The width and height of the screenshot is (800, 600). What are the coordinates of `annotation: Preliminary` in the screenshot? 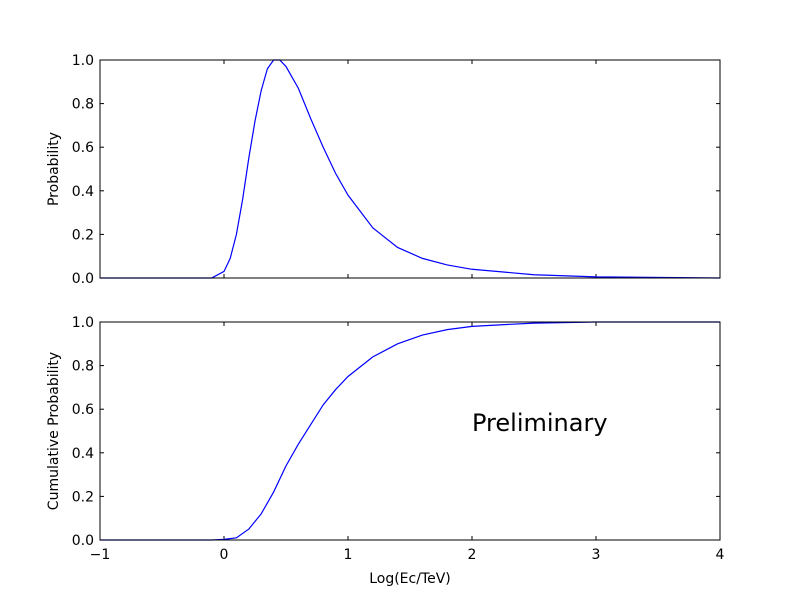 It's located at (540, 423).